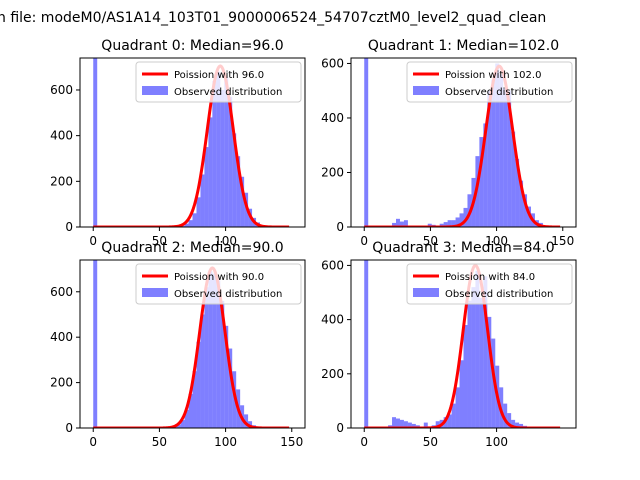 The image size is (640, 480). I want to click on chart-title: Quadrant 1: Median=102.0, so click(463, 46).